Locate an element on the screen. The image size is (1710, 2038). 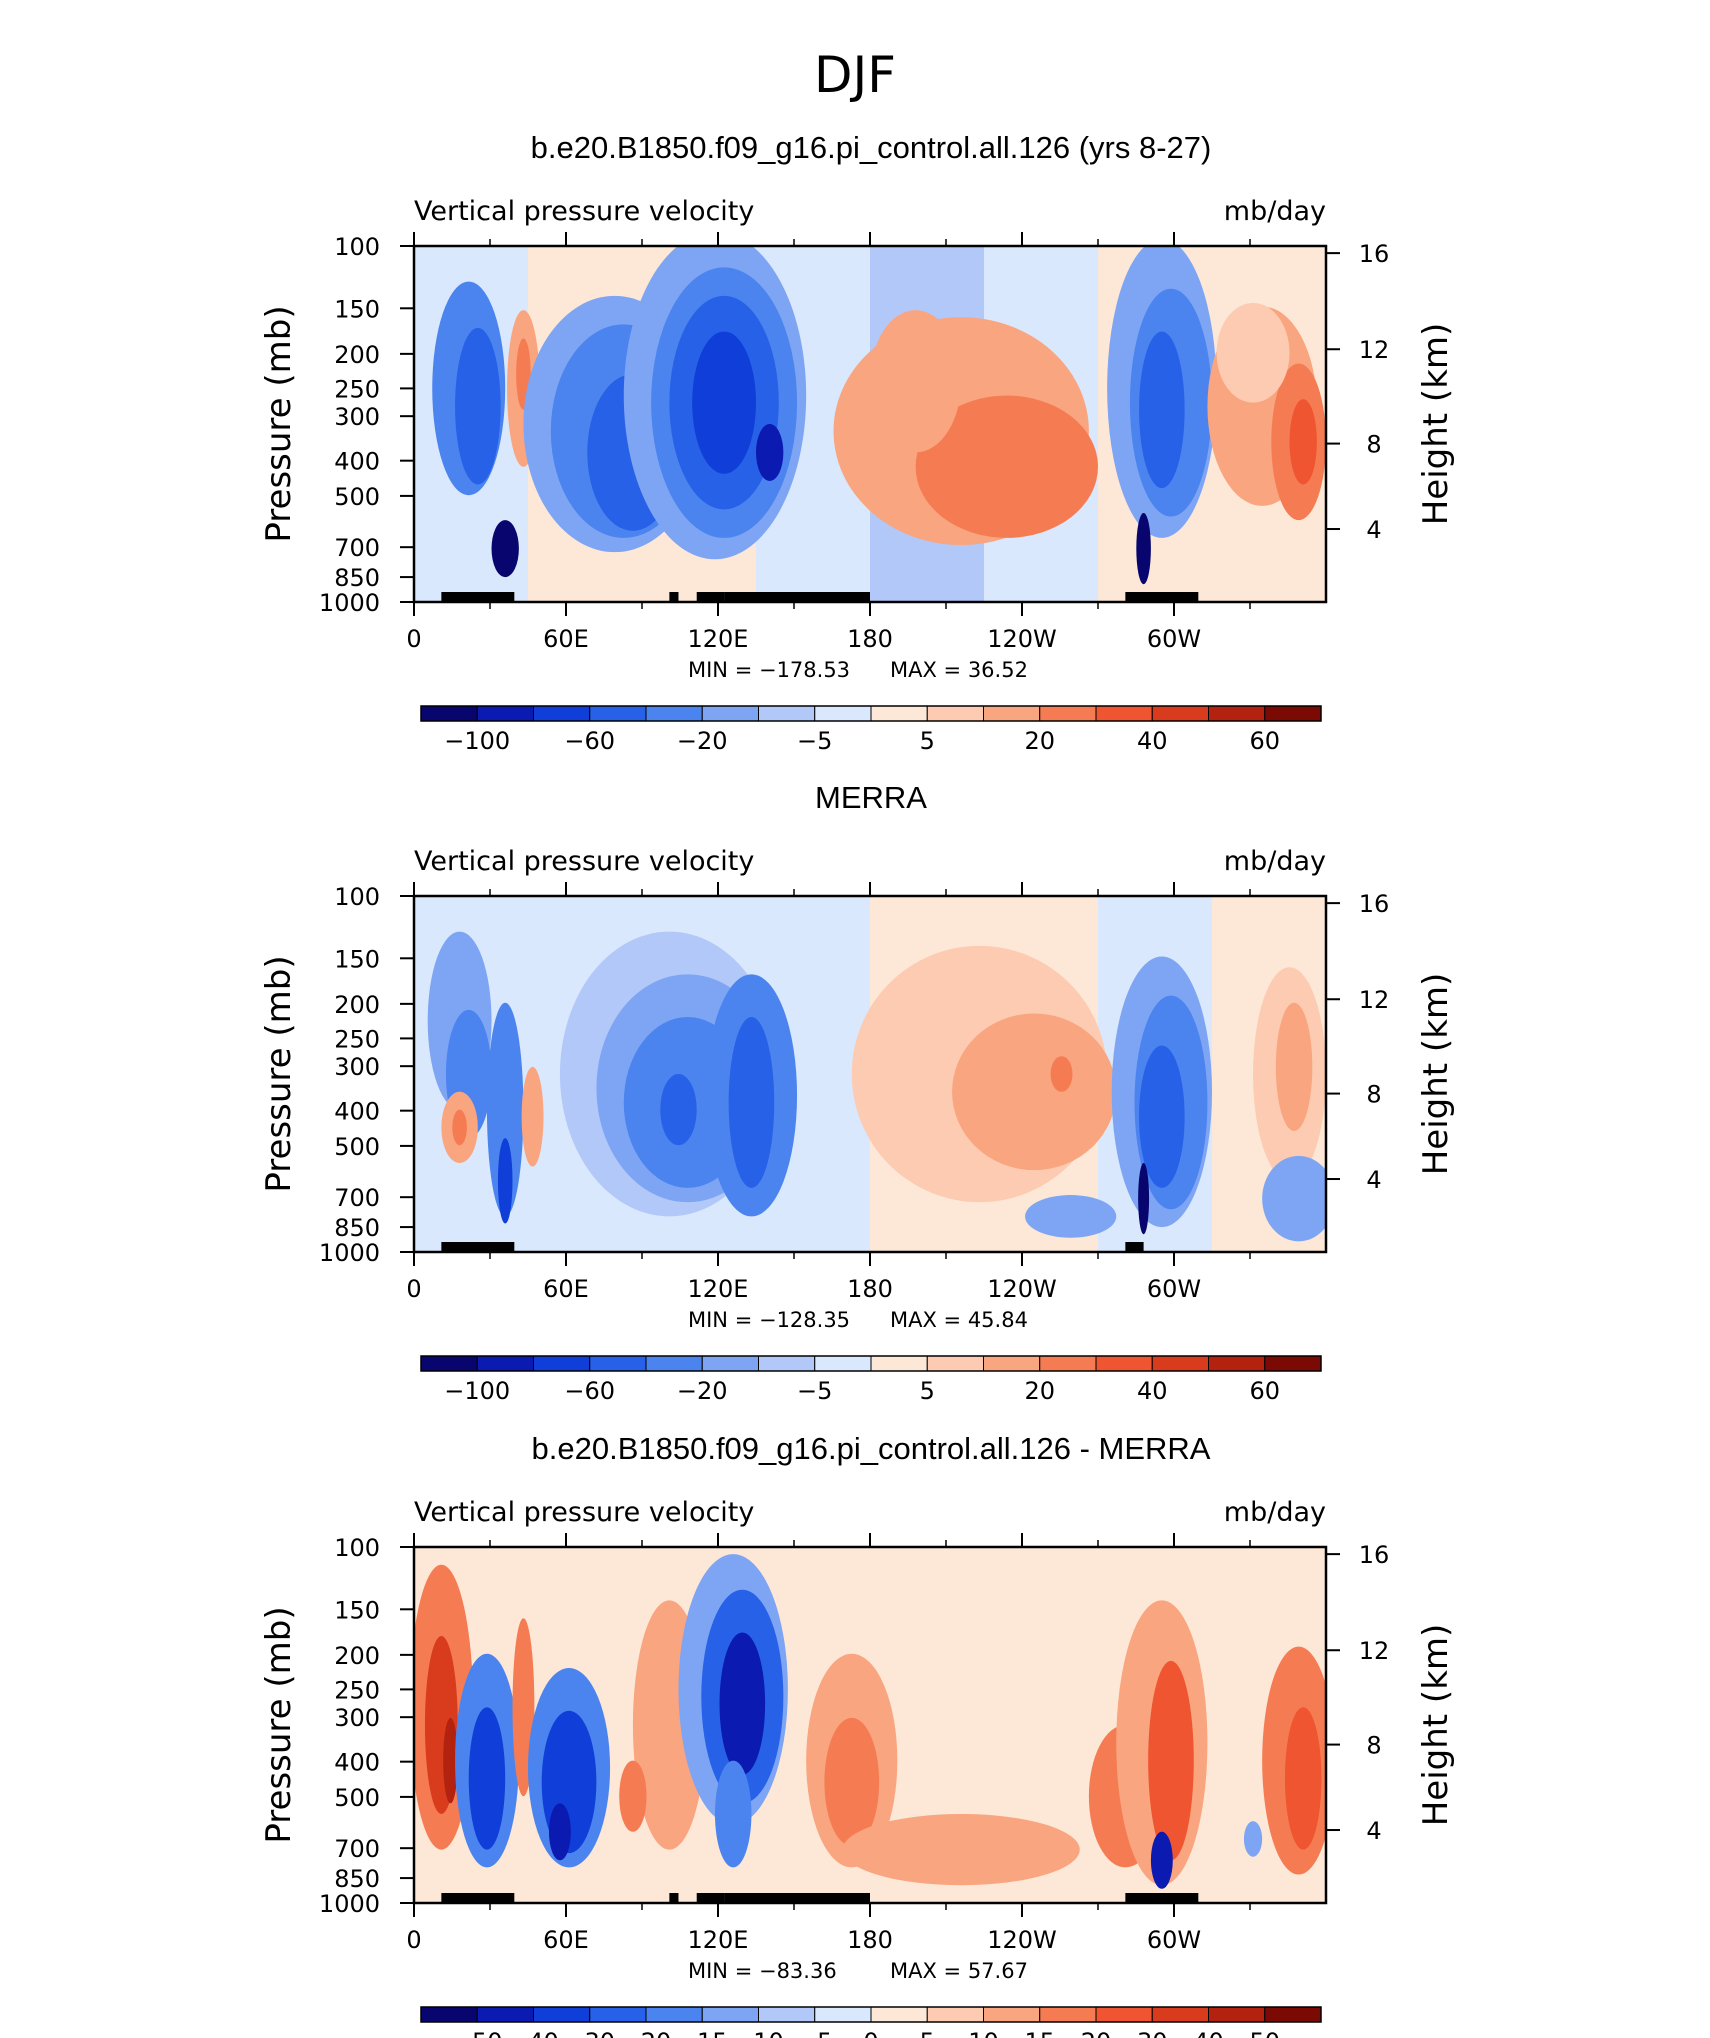
y-tick-label: 300 is located at coordinates (357, 417).